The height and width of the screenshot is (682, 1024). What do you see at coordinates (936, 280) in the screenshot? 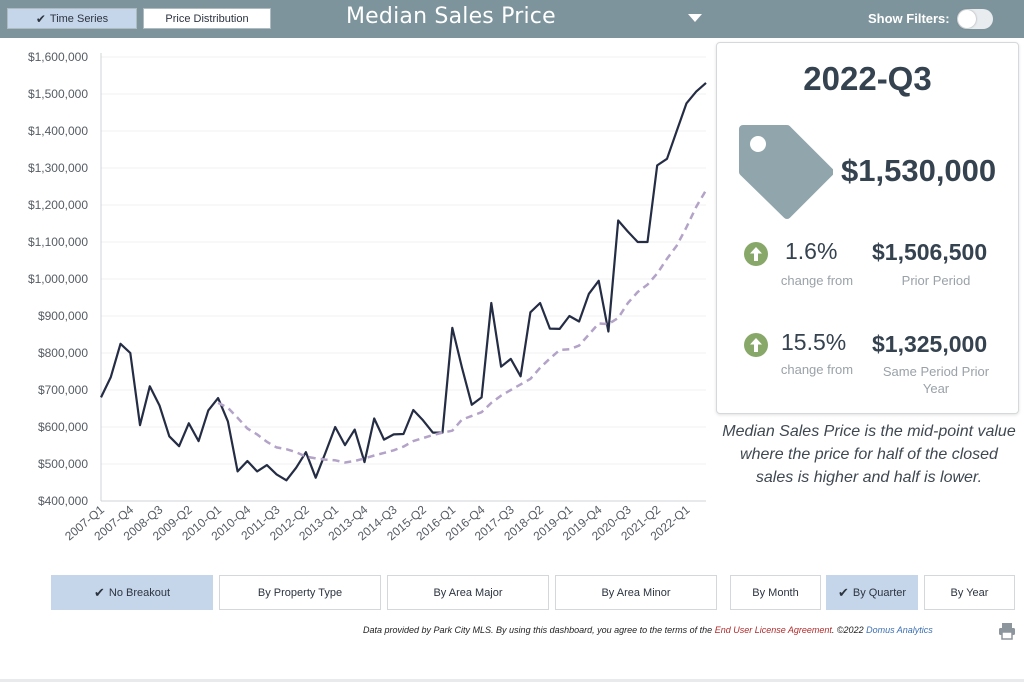
I see `kpi-prior-period-label: Prior Period` at bounding box center [936, 280].